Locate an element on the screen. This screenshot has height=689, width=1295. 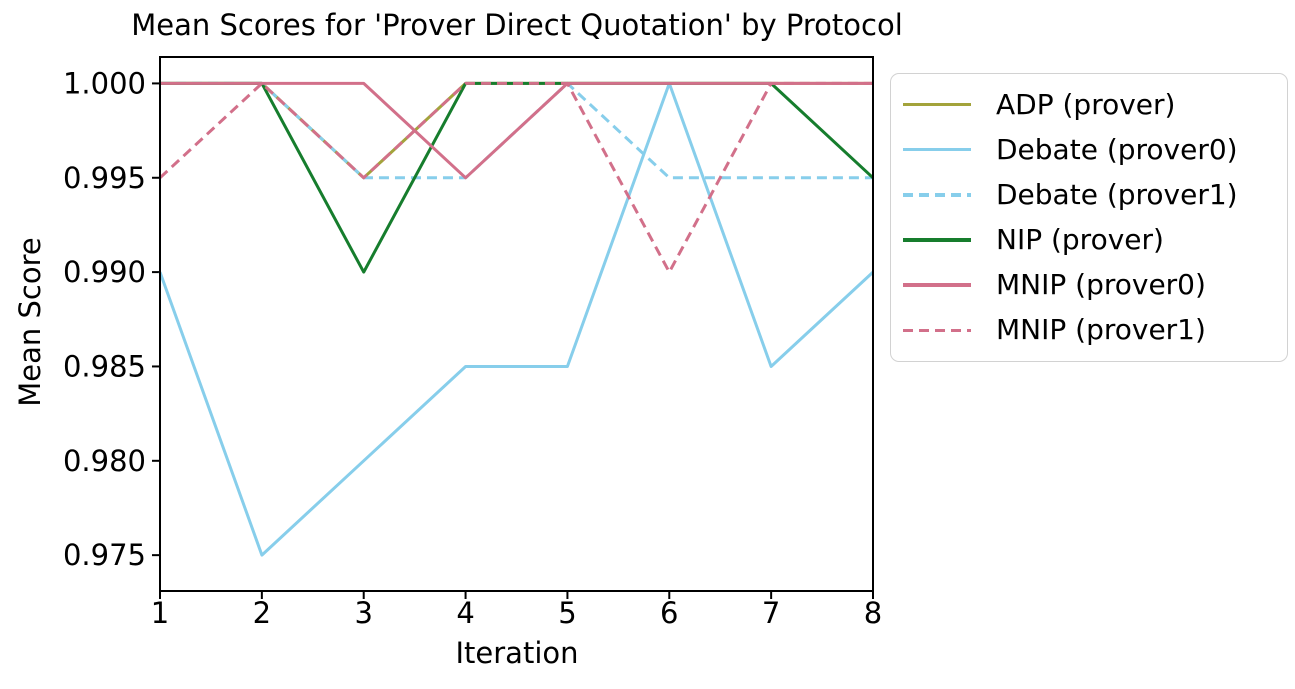
series-line-debate-prover1 is located at coordinates (516, 130).